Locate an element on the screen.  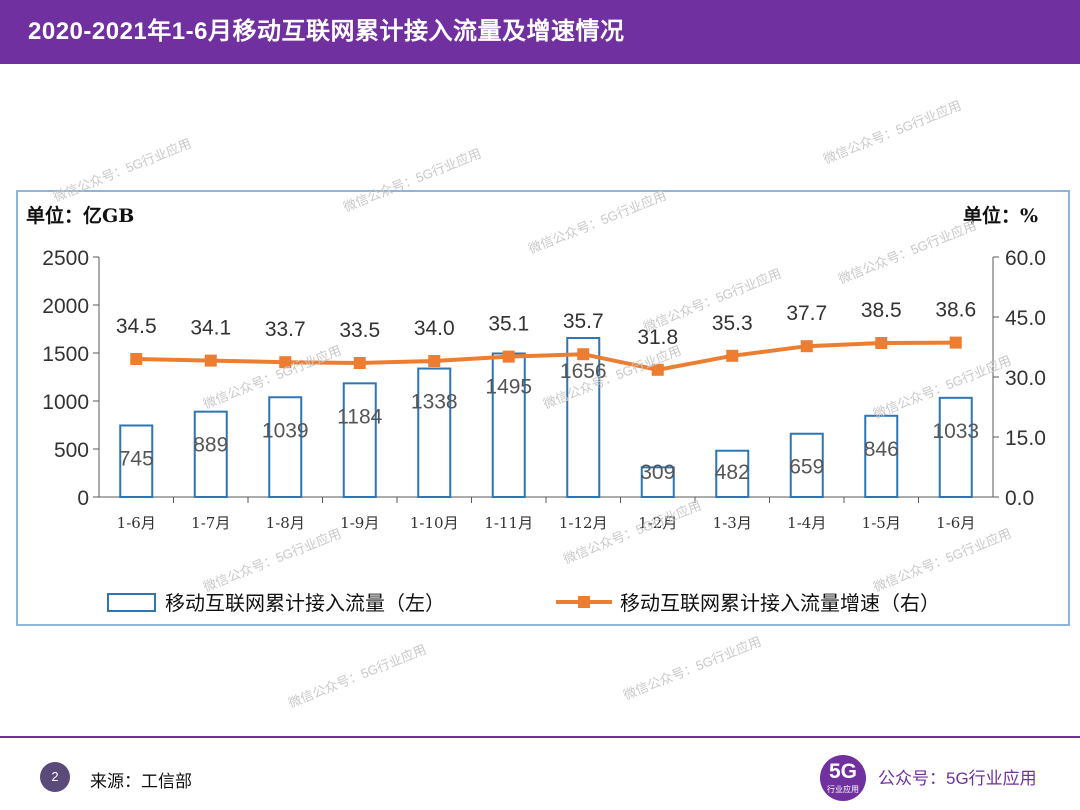
left-tick-label: 500 is located at coordinates (71, 450).